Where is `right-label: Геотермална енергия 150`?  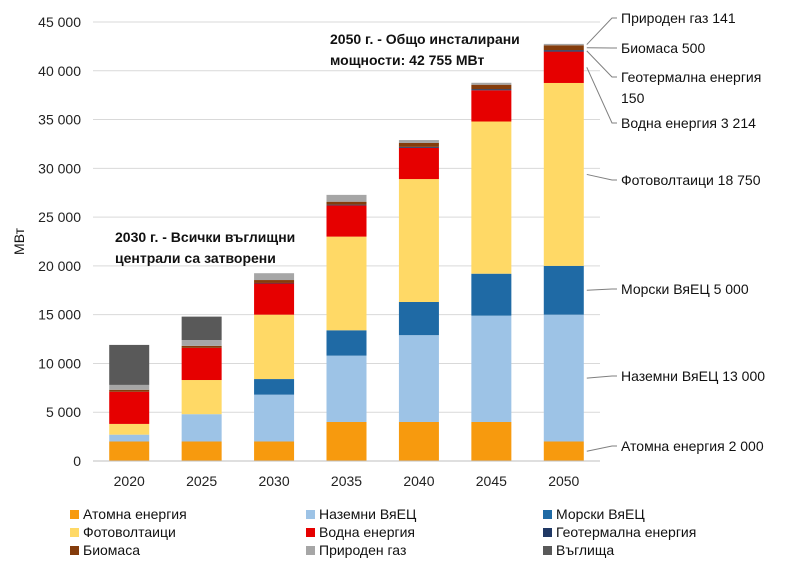 right-label: Геотермална енергия 150 is located at coordinates (691, 87).